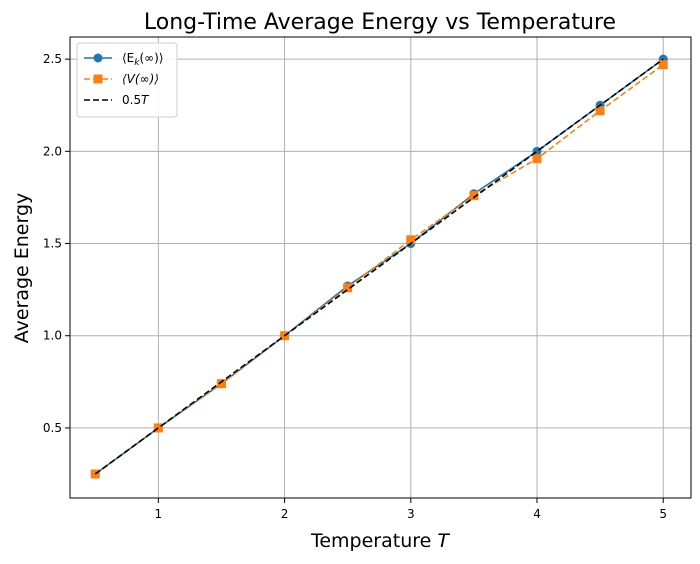 This screenshot has height=564, width=700. What do you see at coordinates (380, 22) in the screenshot?
I see `chart-title: Long-Time Average Energy vs Temperature` at bounding box center [380, 22].